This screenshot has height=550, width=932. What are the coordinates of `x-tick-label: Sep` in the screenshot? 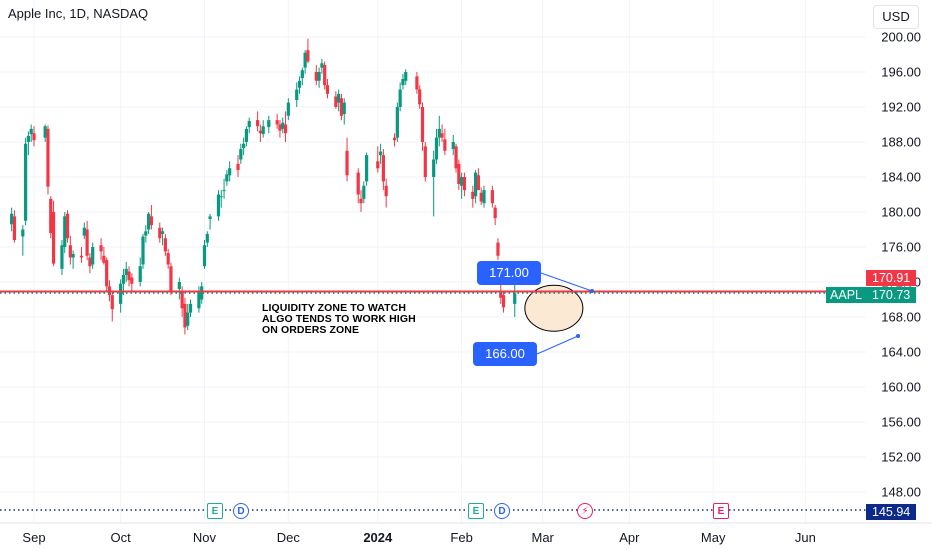 It's located at (33, 537).